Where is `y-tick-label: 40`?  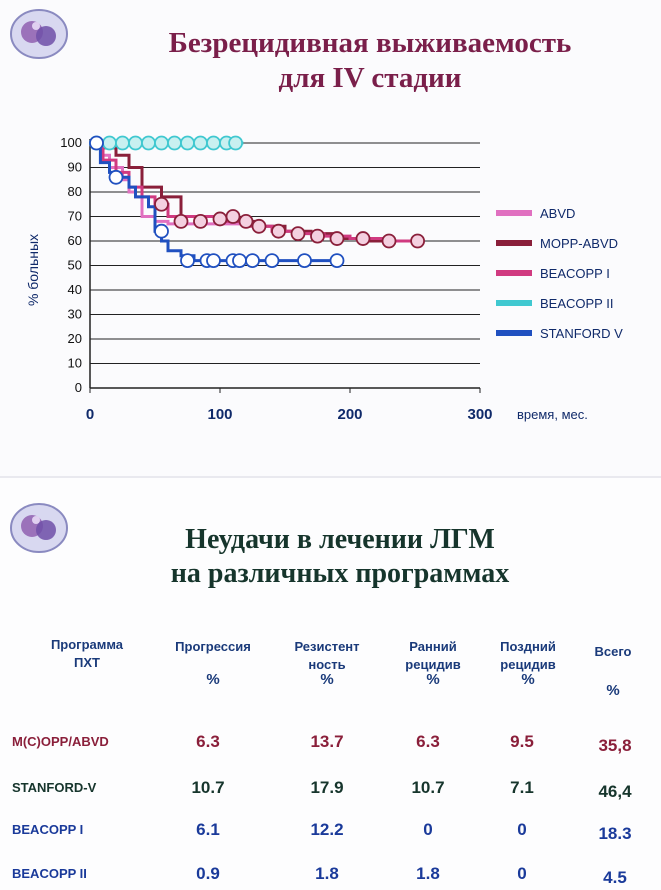 y-tick-label: 40 is located at coordinates (75, 289).